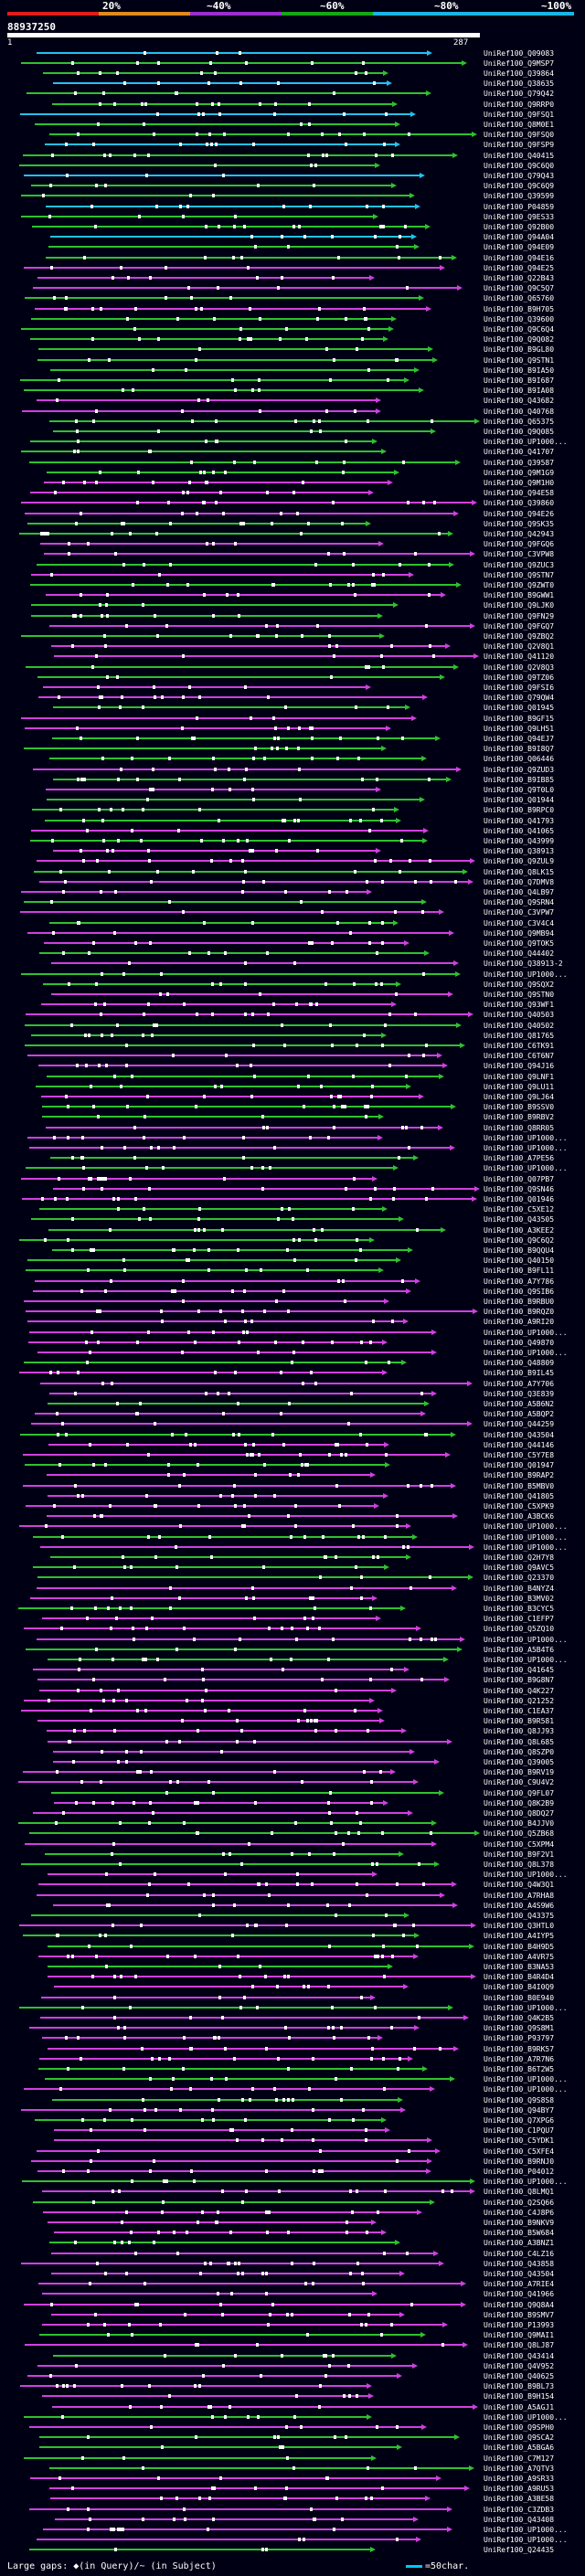  Describe the element at coordinates (519, 2356) in the screenshot. I see `hit-label: UniRef100_Q43414` at that location.